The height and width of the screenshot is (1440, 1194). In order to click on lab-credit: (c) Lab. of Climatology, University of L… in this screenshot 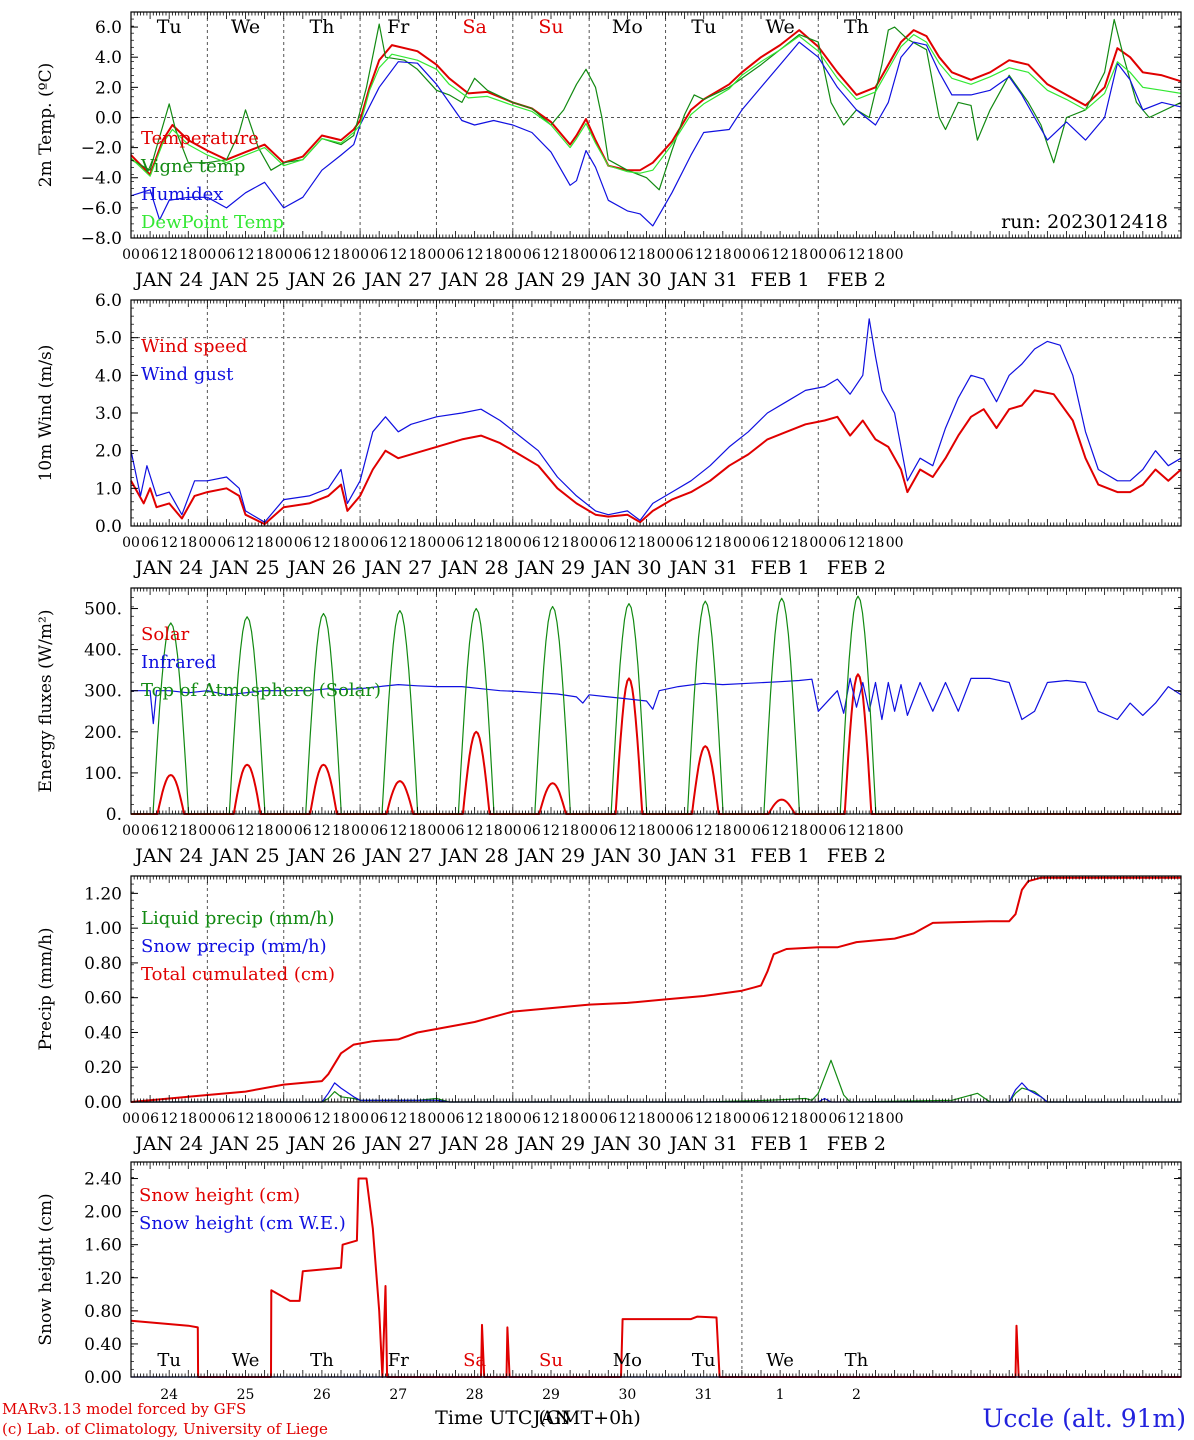, I will do `click(165, 1429)`.